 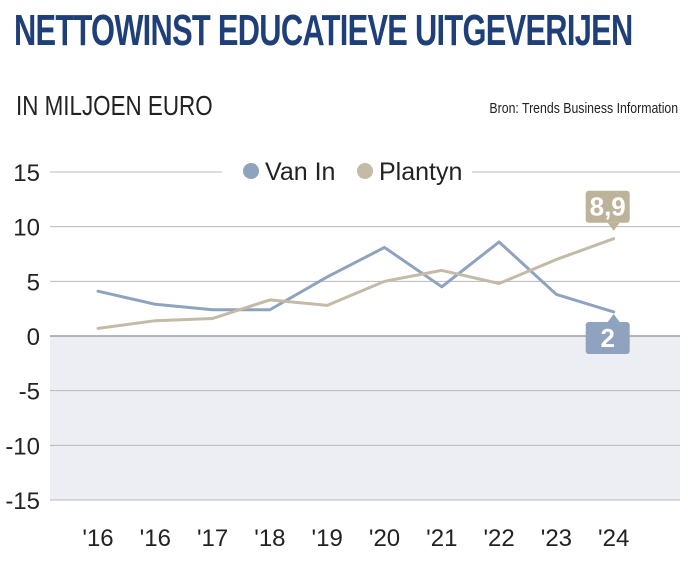 What do you see at coordinates (420, 172) in the screenshot?
I see `legend-label-plantyn: Plantyn` at bounding box center [420, 172].